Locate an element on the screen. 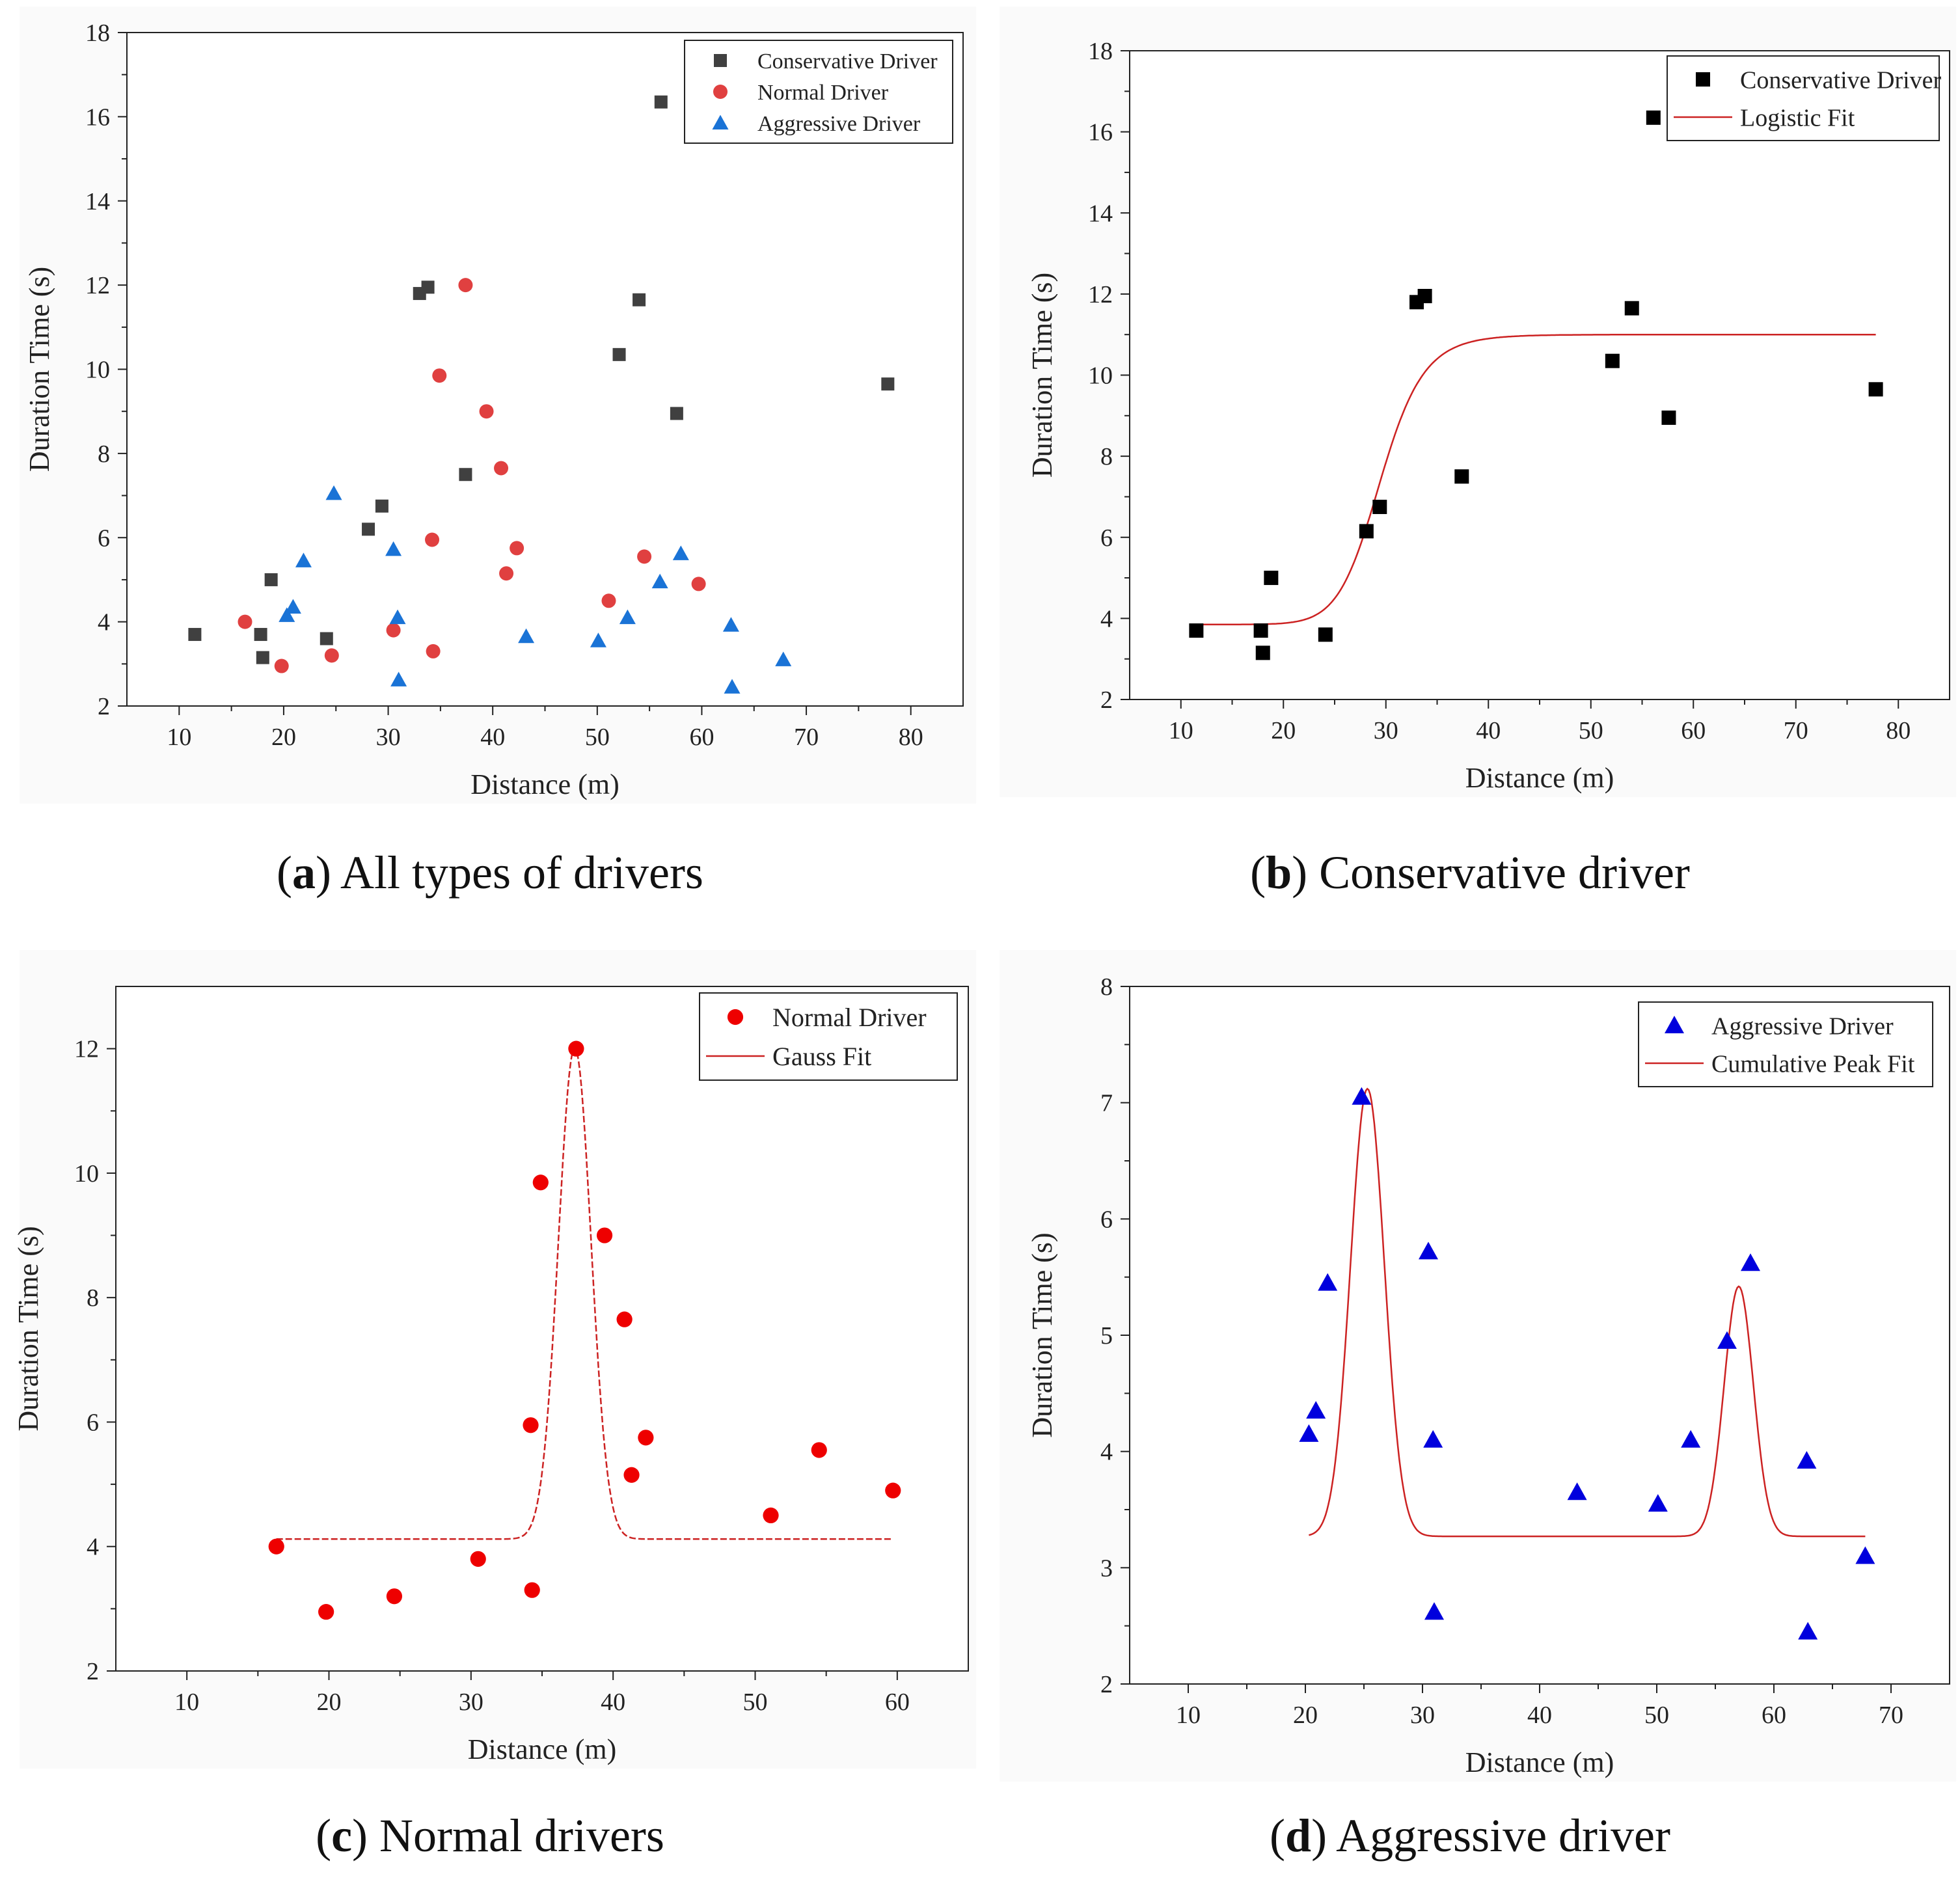  y-tick-label: 7 is located at coordinates (1106, 1103).